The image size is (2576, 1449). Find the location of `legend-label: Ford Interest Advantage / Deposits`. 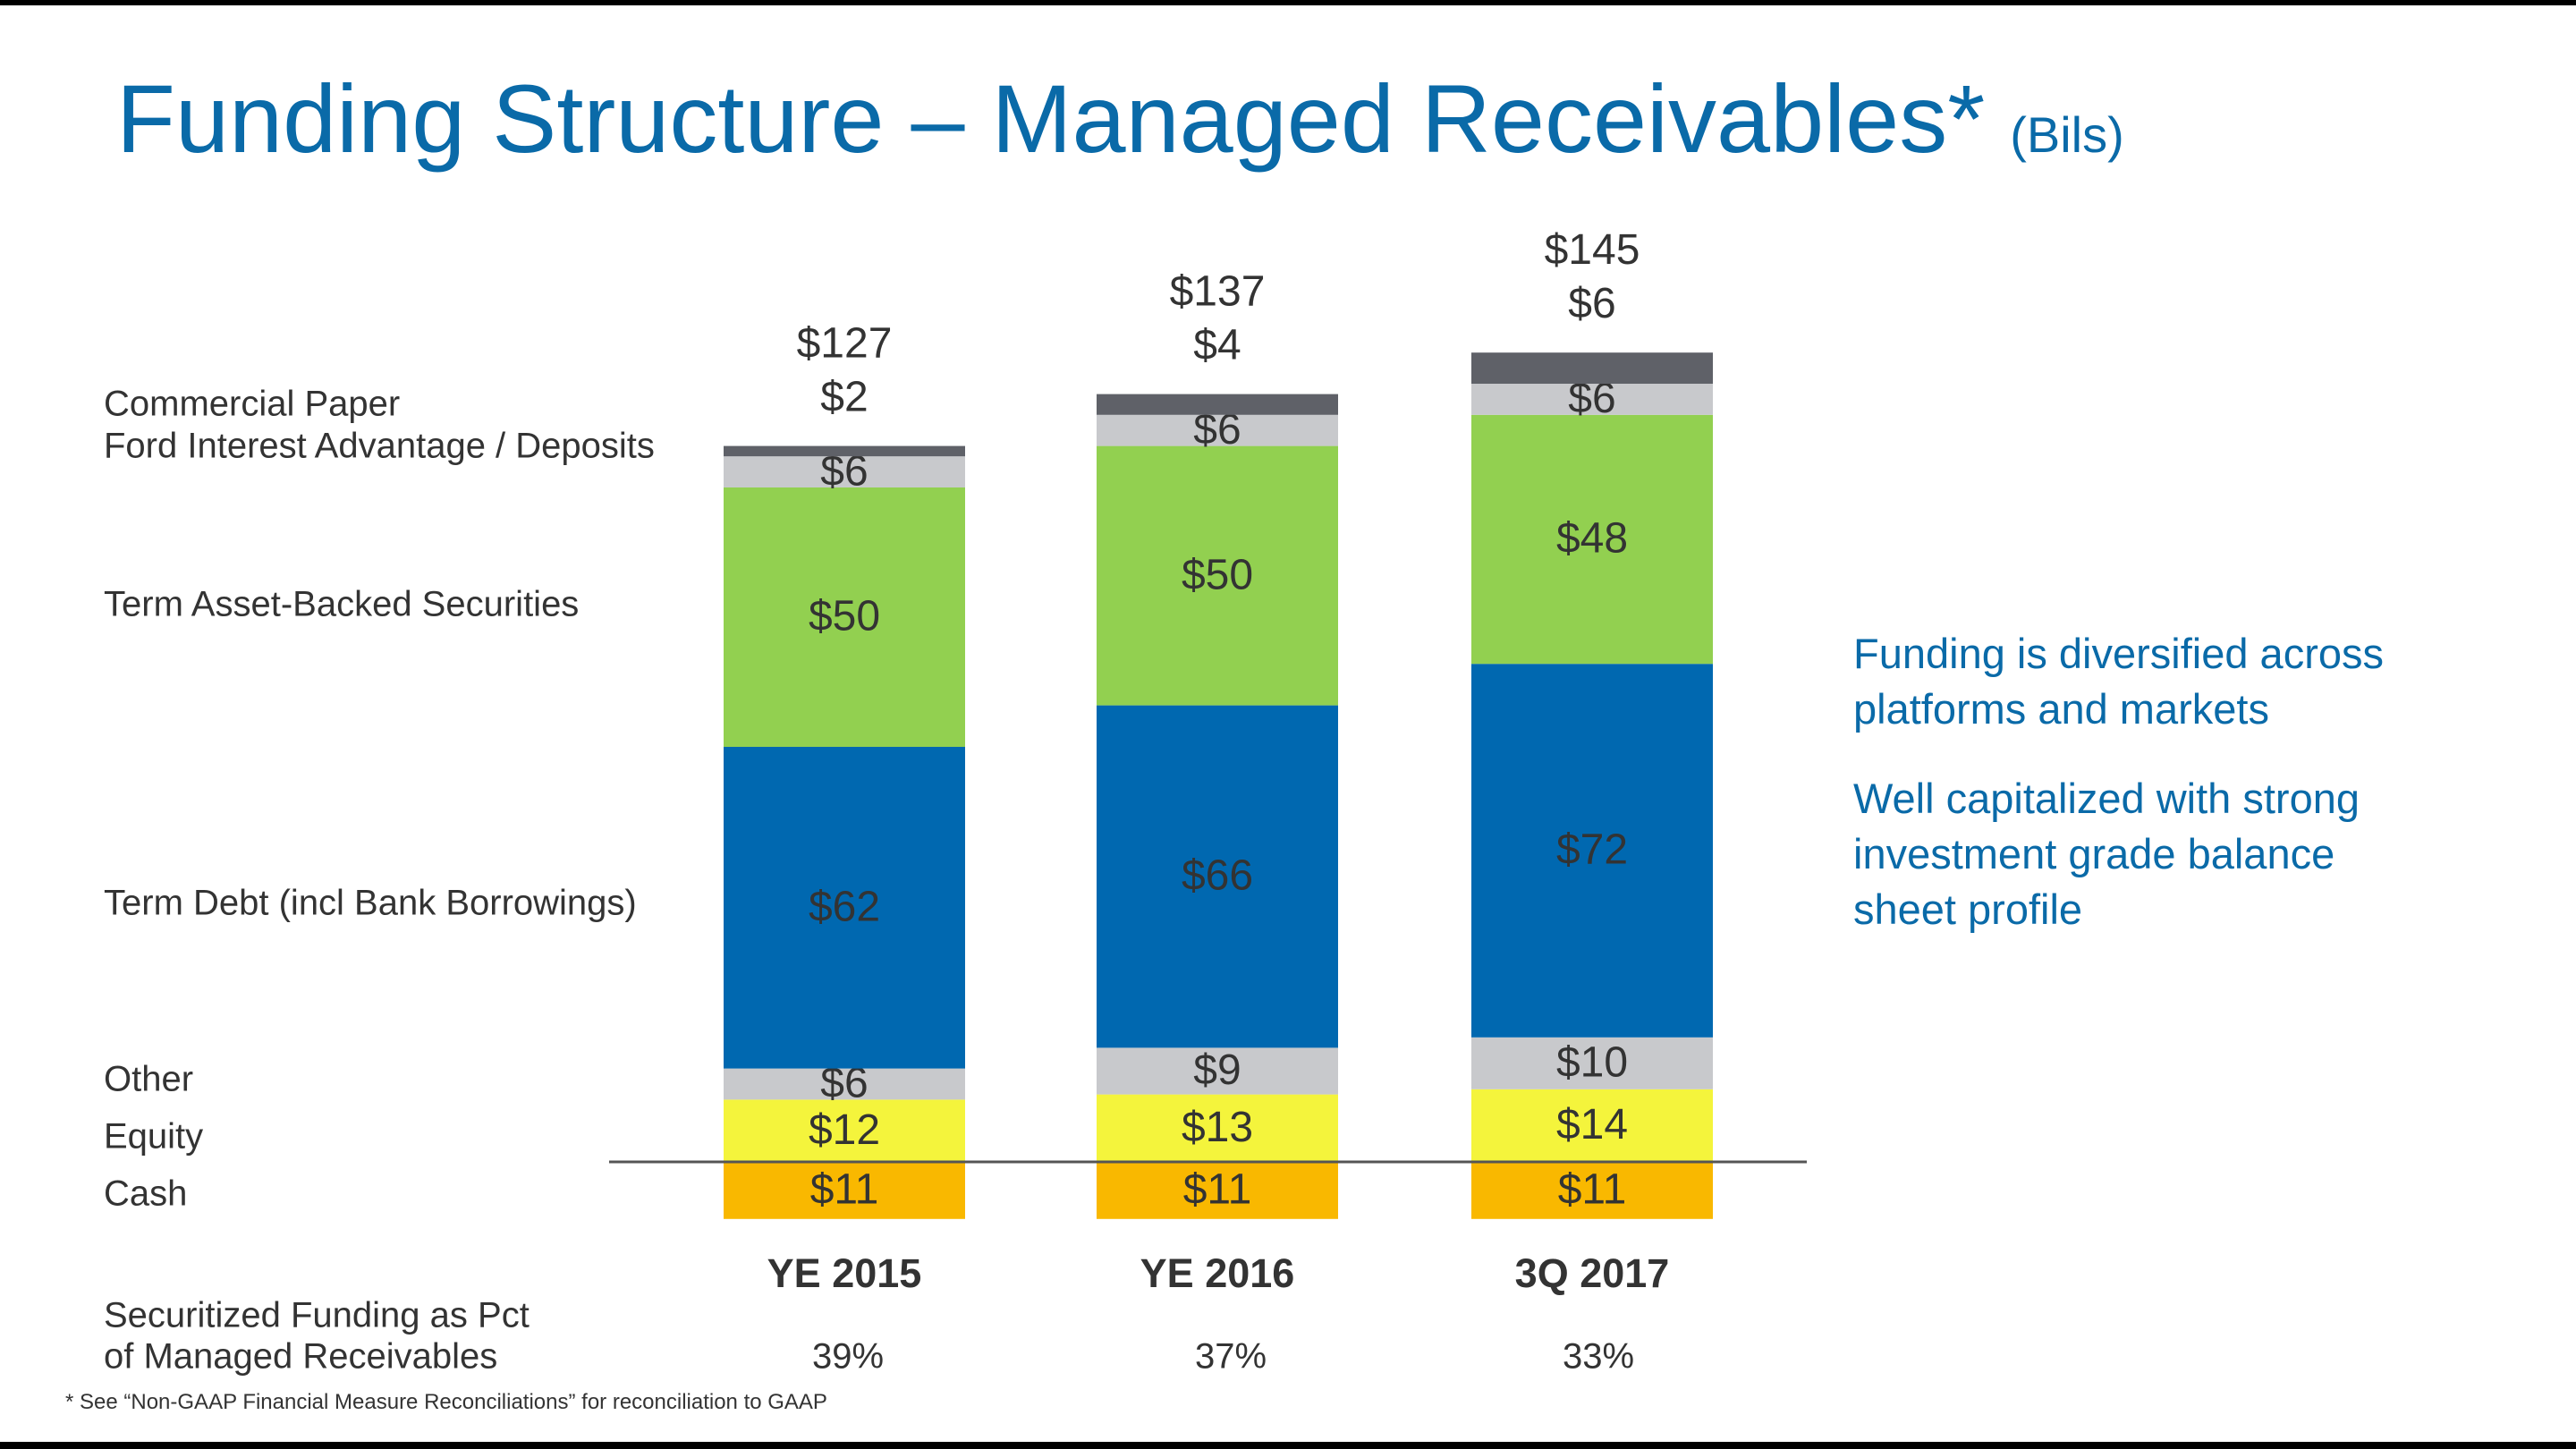

legend-label: Ford Interest Advantage / Deposits is located at coordinates (379, 446).